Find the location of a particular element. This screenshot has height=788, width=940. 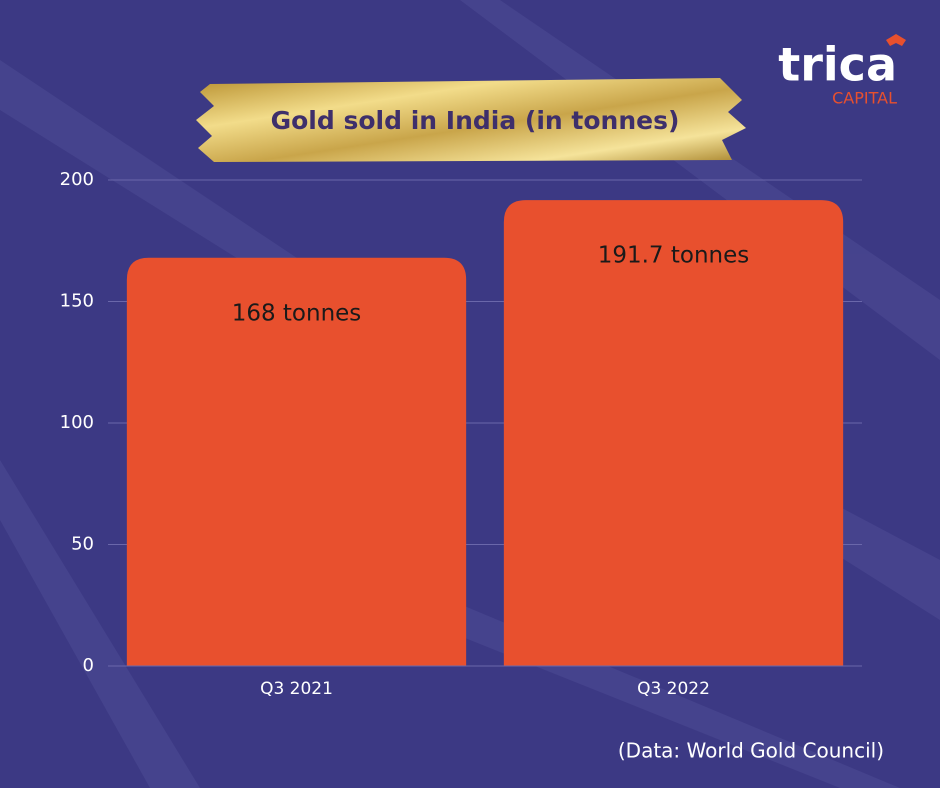

title-banner is located at coordinates (471, 120).